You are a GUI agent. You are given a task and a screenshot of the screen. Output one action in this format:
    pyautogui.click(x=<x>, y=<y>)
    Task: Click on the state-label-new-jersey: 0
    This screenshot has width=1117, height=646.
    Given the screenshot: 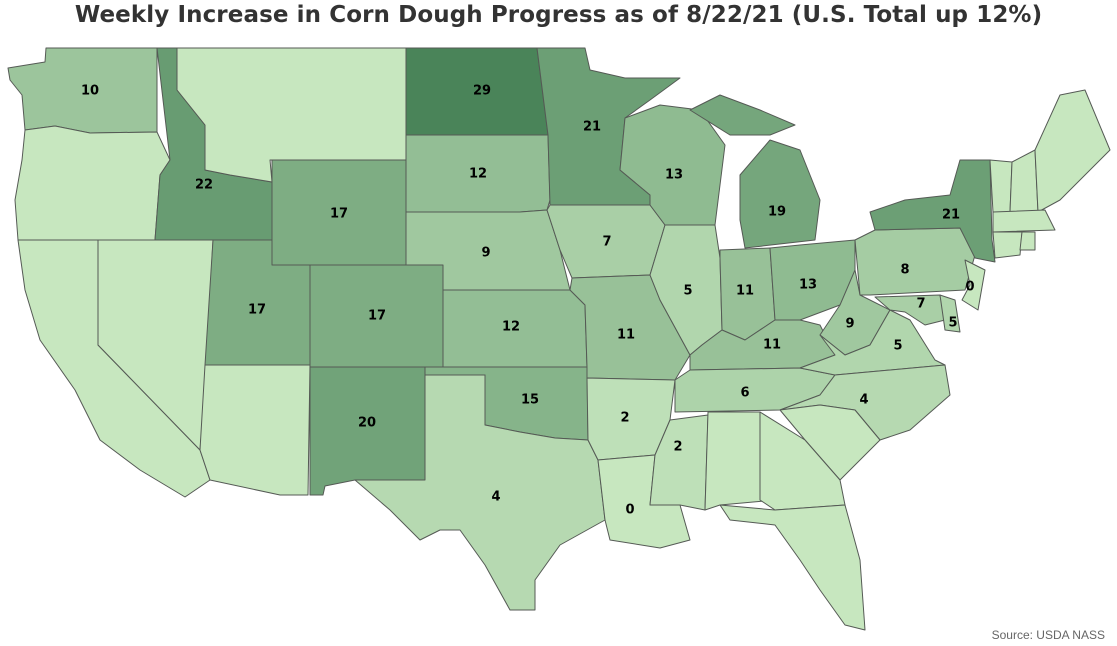 What is the action you would take?
    pyautogui.click(x=969, y=287)
    